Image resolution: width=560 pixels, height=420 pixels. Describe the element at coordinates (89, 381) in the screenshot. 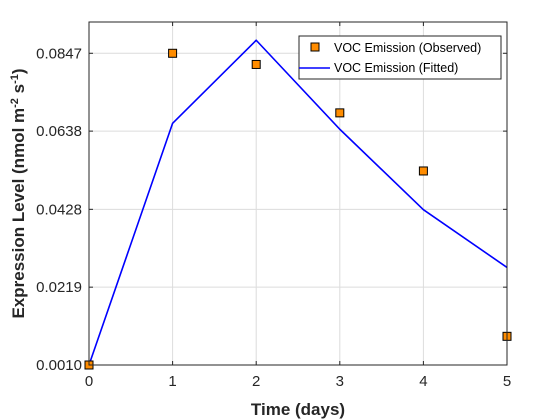

I see `x-tick-label: 0` at that location.